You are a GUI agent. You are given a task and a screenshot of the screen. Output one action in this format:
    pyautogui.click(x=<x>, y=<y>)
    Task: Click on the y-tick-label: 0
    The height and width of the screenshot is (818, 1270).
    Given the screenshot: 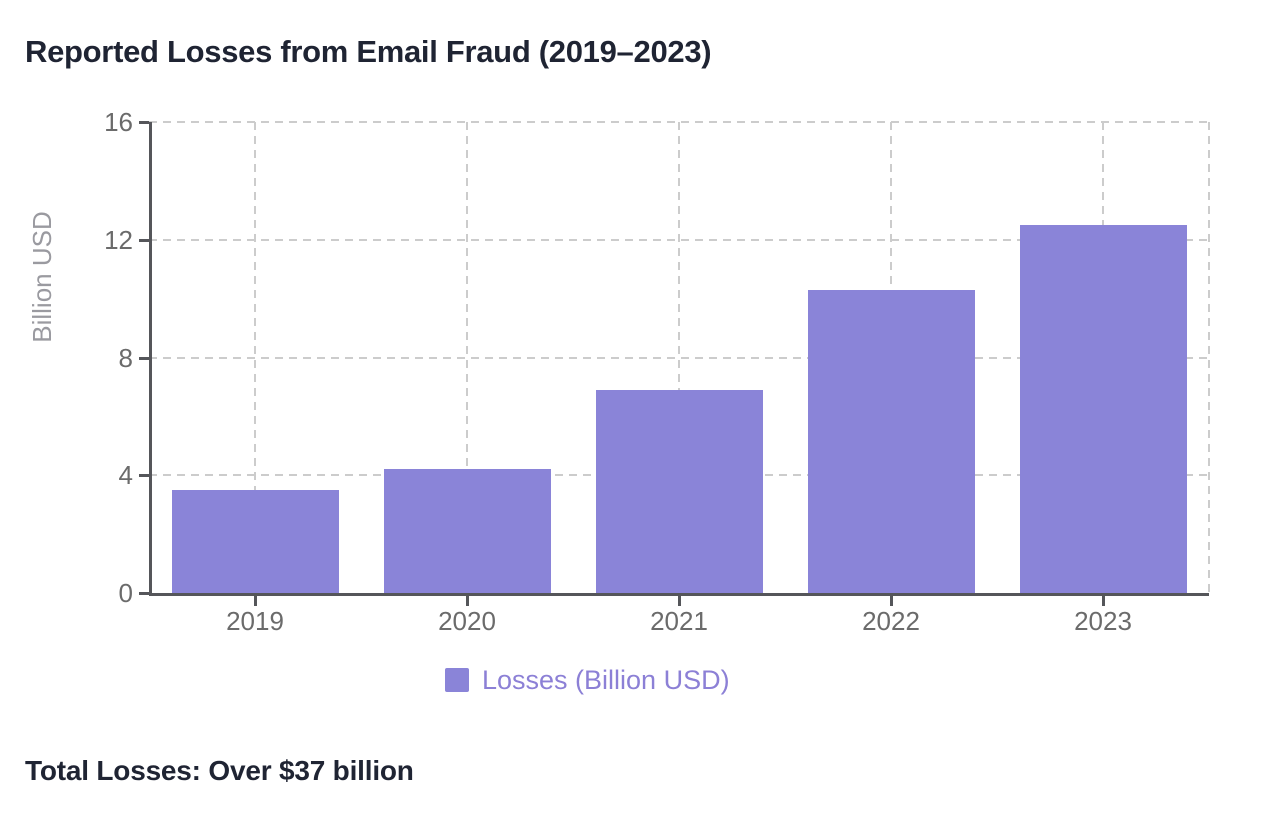 What is the action you would take?
    pyautogui.click(x=125, y=593)
    